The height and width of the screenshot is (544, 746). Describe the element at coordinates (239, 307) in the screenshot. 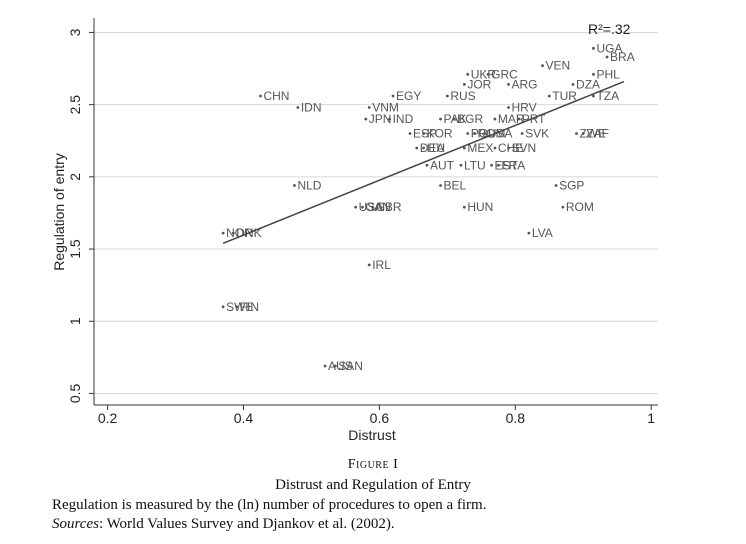

I see `point-label: SWE` at that location.